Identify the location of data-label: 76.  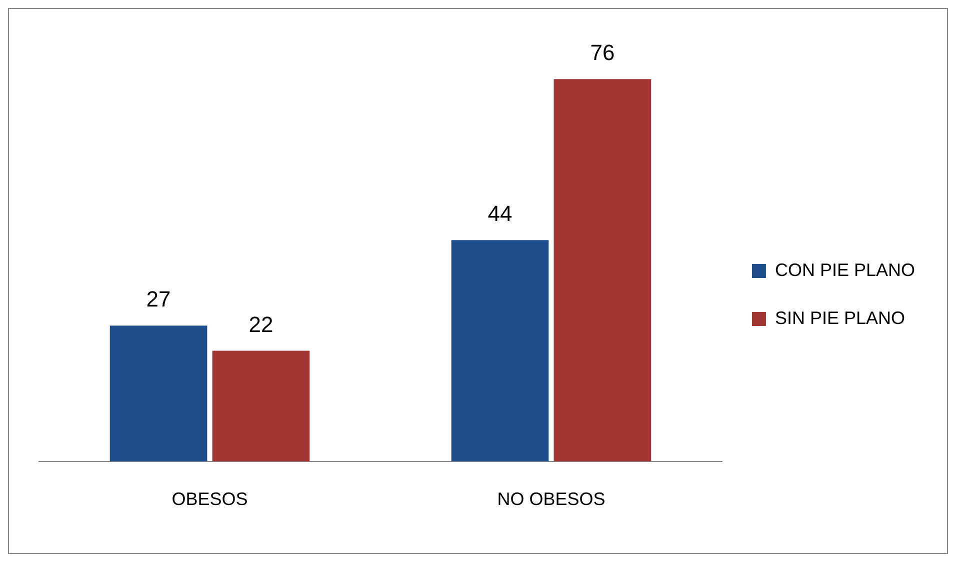
(602, 53).